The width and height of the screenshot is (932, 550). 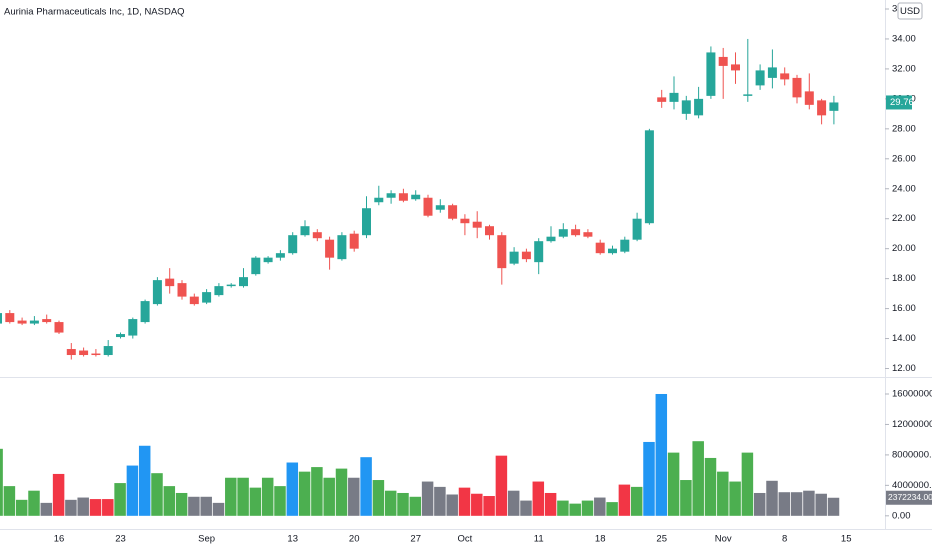 What do you see at coordinates (354, 539) in the screenshot?
I see `x-tick-label: 20` at bounding box center [354, 539].